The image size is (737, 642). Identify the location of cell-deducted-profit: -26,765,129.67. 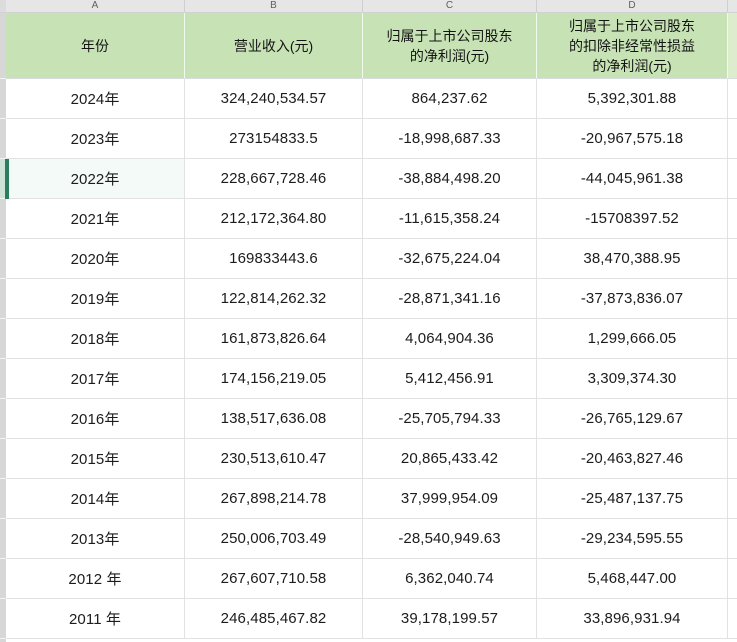
(632, 419).